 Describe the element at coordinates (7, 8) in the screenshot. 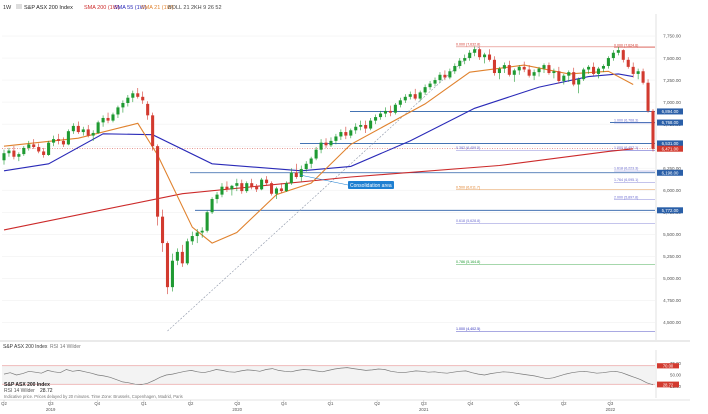

I see `timeframe-label: 1W` at that location.